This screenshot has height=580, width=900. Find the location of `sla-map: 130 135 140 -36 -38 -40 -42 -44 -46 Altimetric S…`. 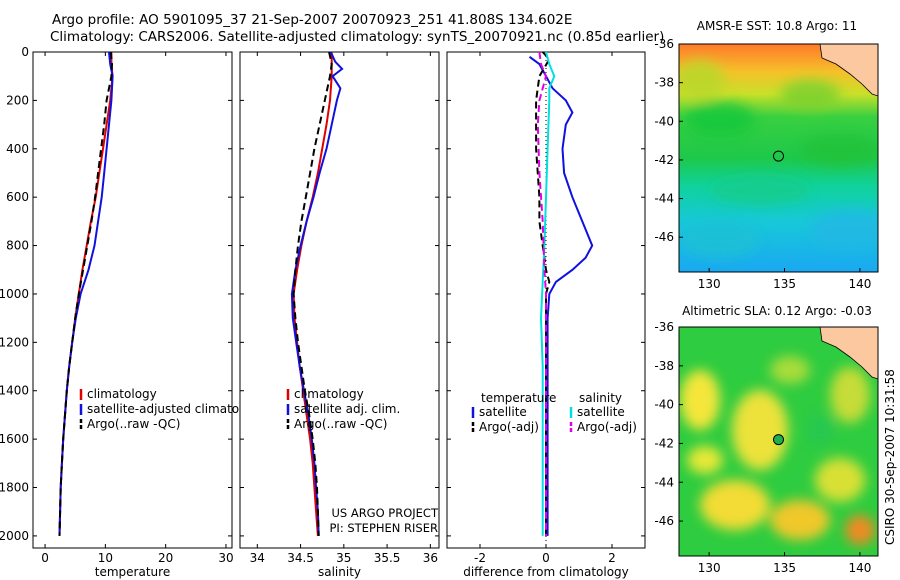

sla-map: 130 135 140 -36 -38 -40 -42 -44 -46 Altimetric S… is located at coordinates (766, 439).